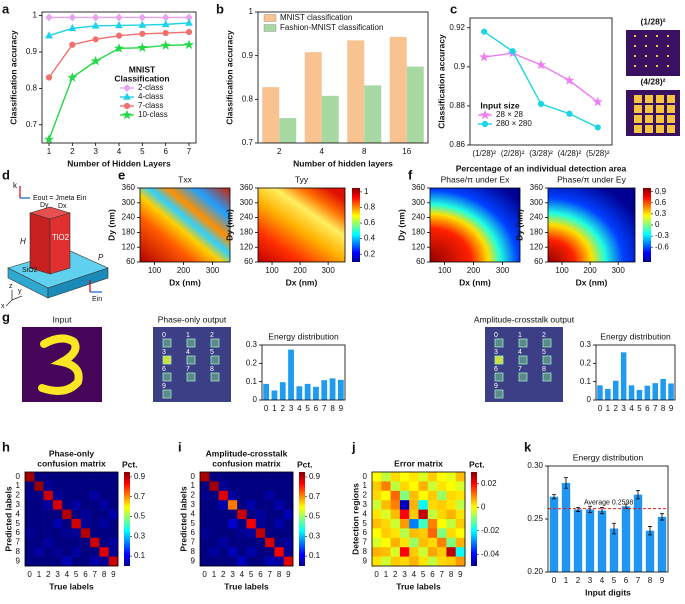 Image resolution: width=685 pixels, height=604 pixels. I want to click on legend-swatch, so click(270, 28).